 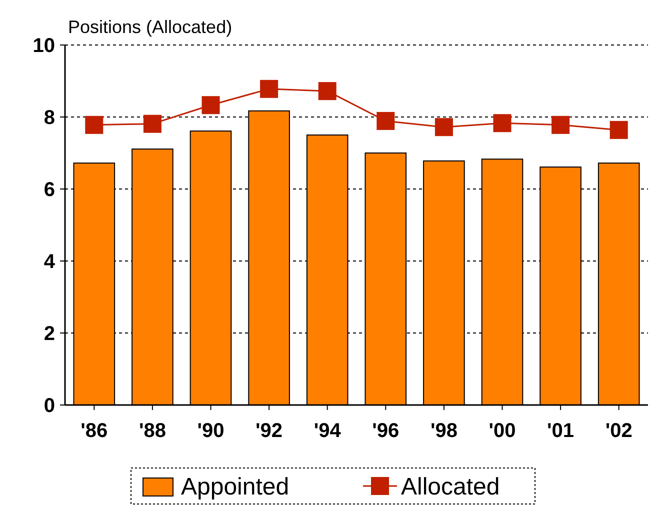 What do you see at coordinates (210, 431) in the screenshot?
I see `x-tick-label: '90` at bounding box center [210, 431].